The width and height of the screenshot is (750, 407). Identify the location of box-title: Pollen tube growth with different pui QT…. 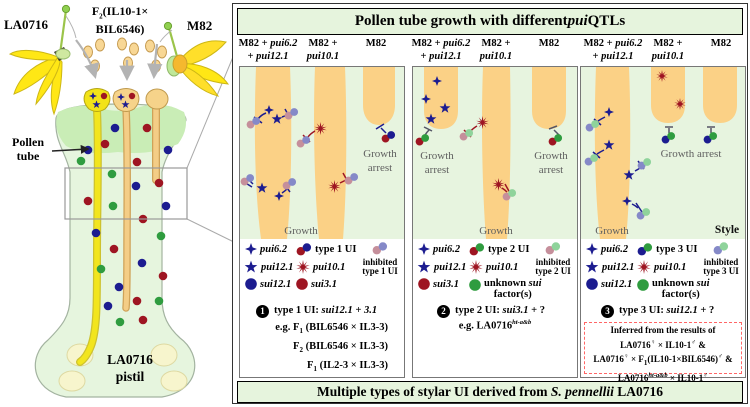
(490, 21).